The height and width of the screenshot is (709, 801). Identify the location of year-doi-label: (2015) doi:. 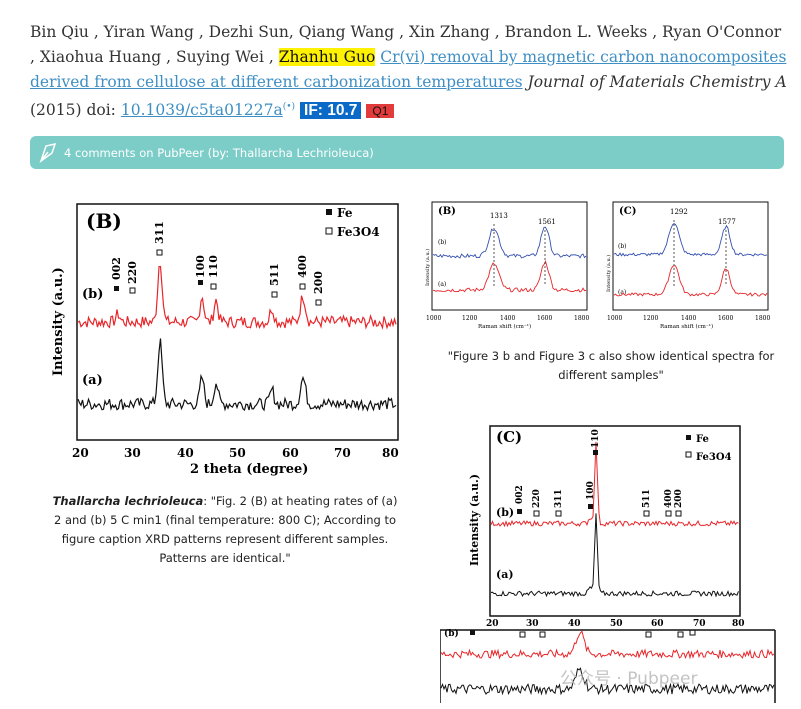
(73, 110).